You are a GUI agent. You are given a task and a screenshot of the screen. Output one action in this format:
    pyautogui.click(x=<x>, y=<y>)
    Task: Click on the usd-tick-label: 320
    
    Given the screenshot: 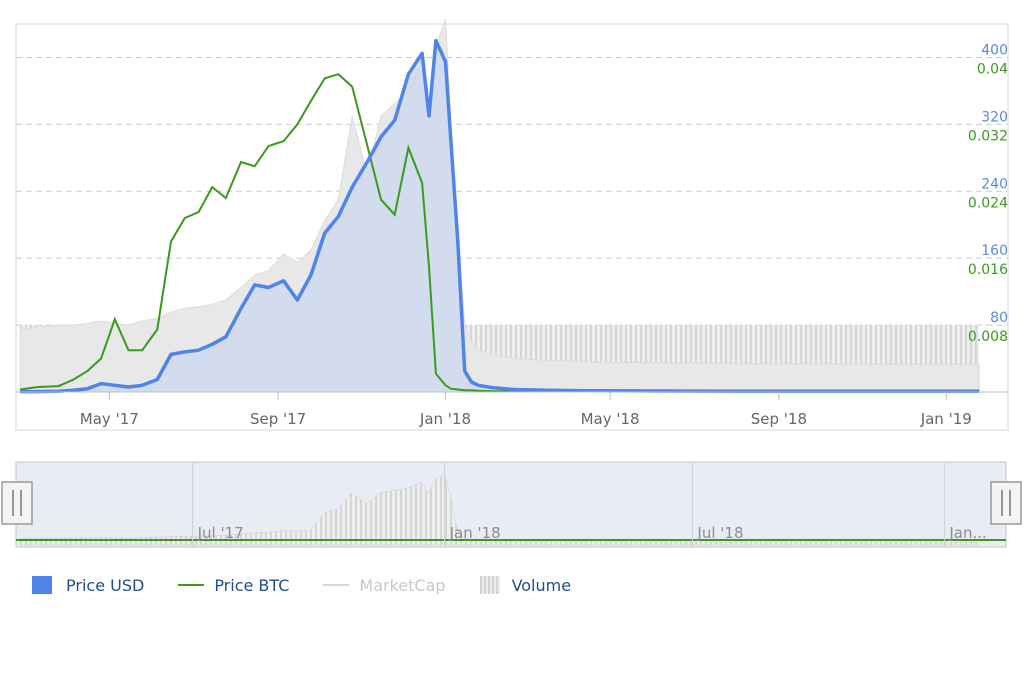 What is the action you would take?
    pyautogui.click(x=994, y=117)
    